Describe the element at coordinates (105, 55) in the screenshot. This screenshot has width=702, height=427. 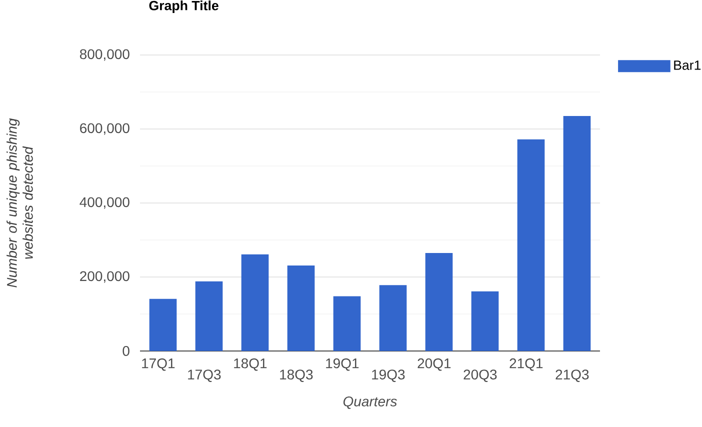
I see `y-tick-label: 800,000` at that location.